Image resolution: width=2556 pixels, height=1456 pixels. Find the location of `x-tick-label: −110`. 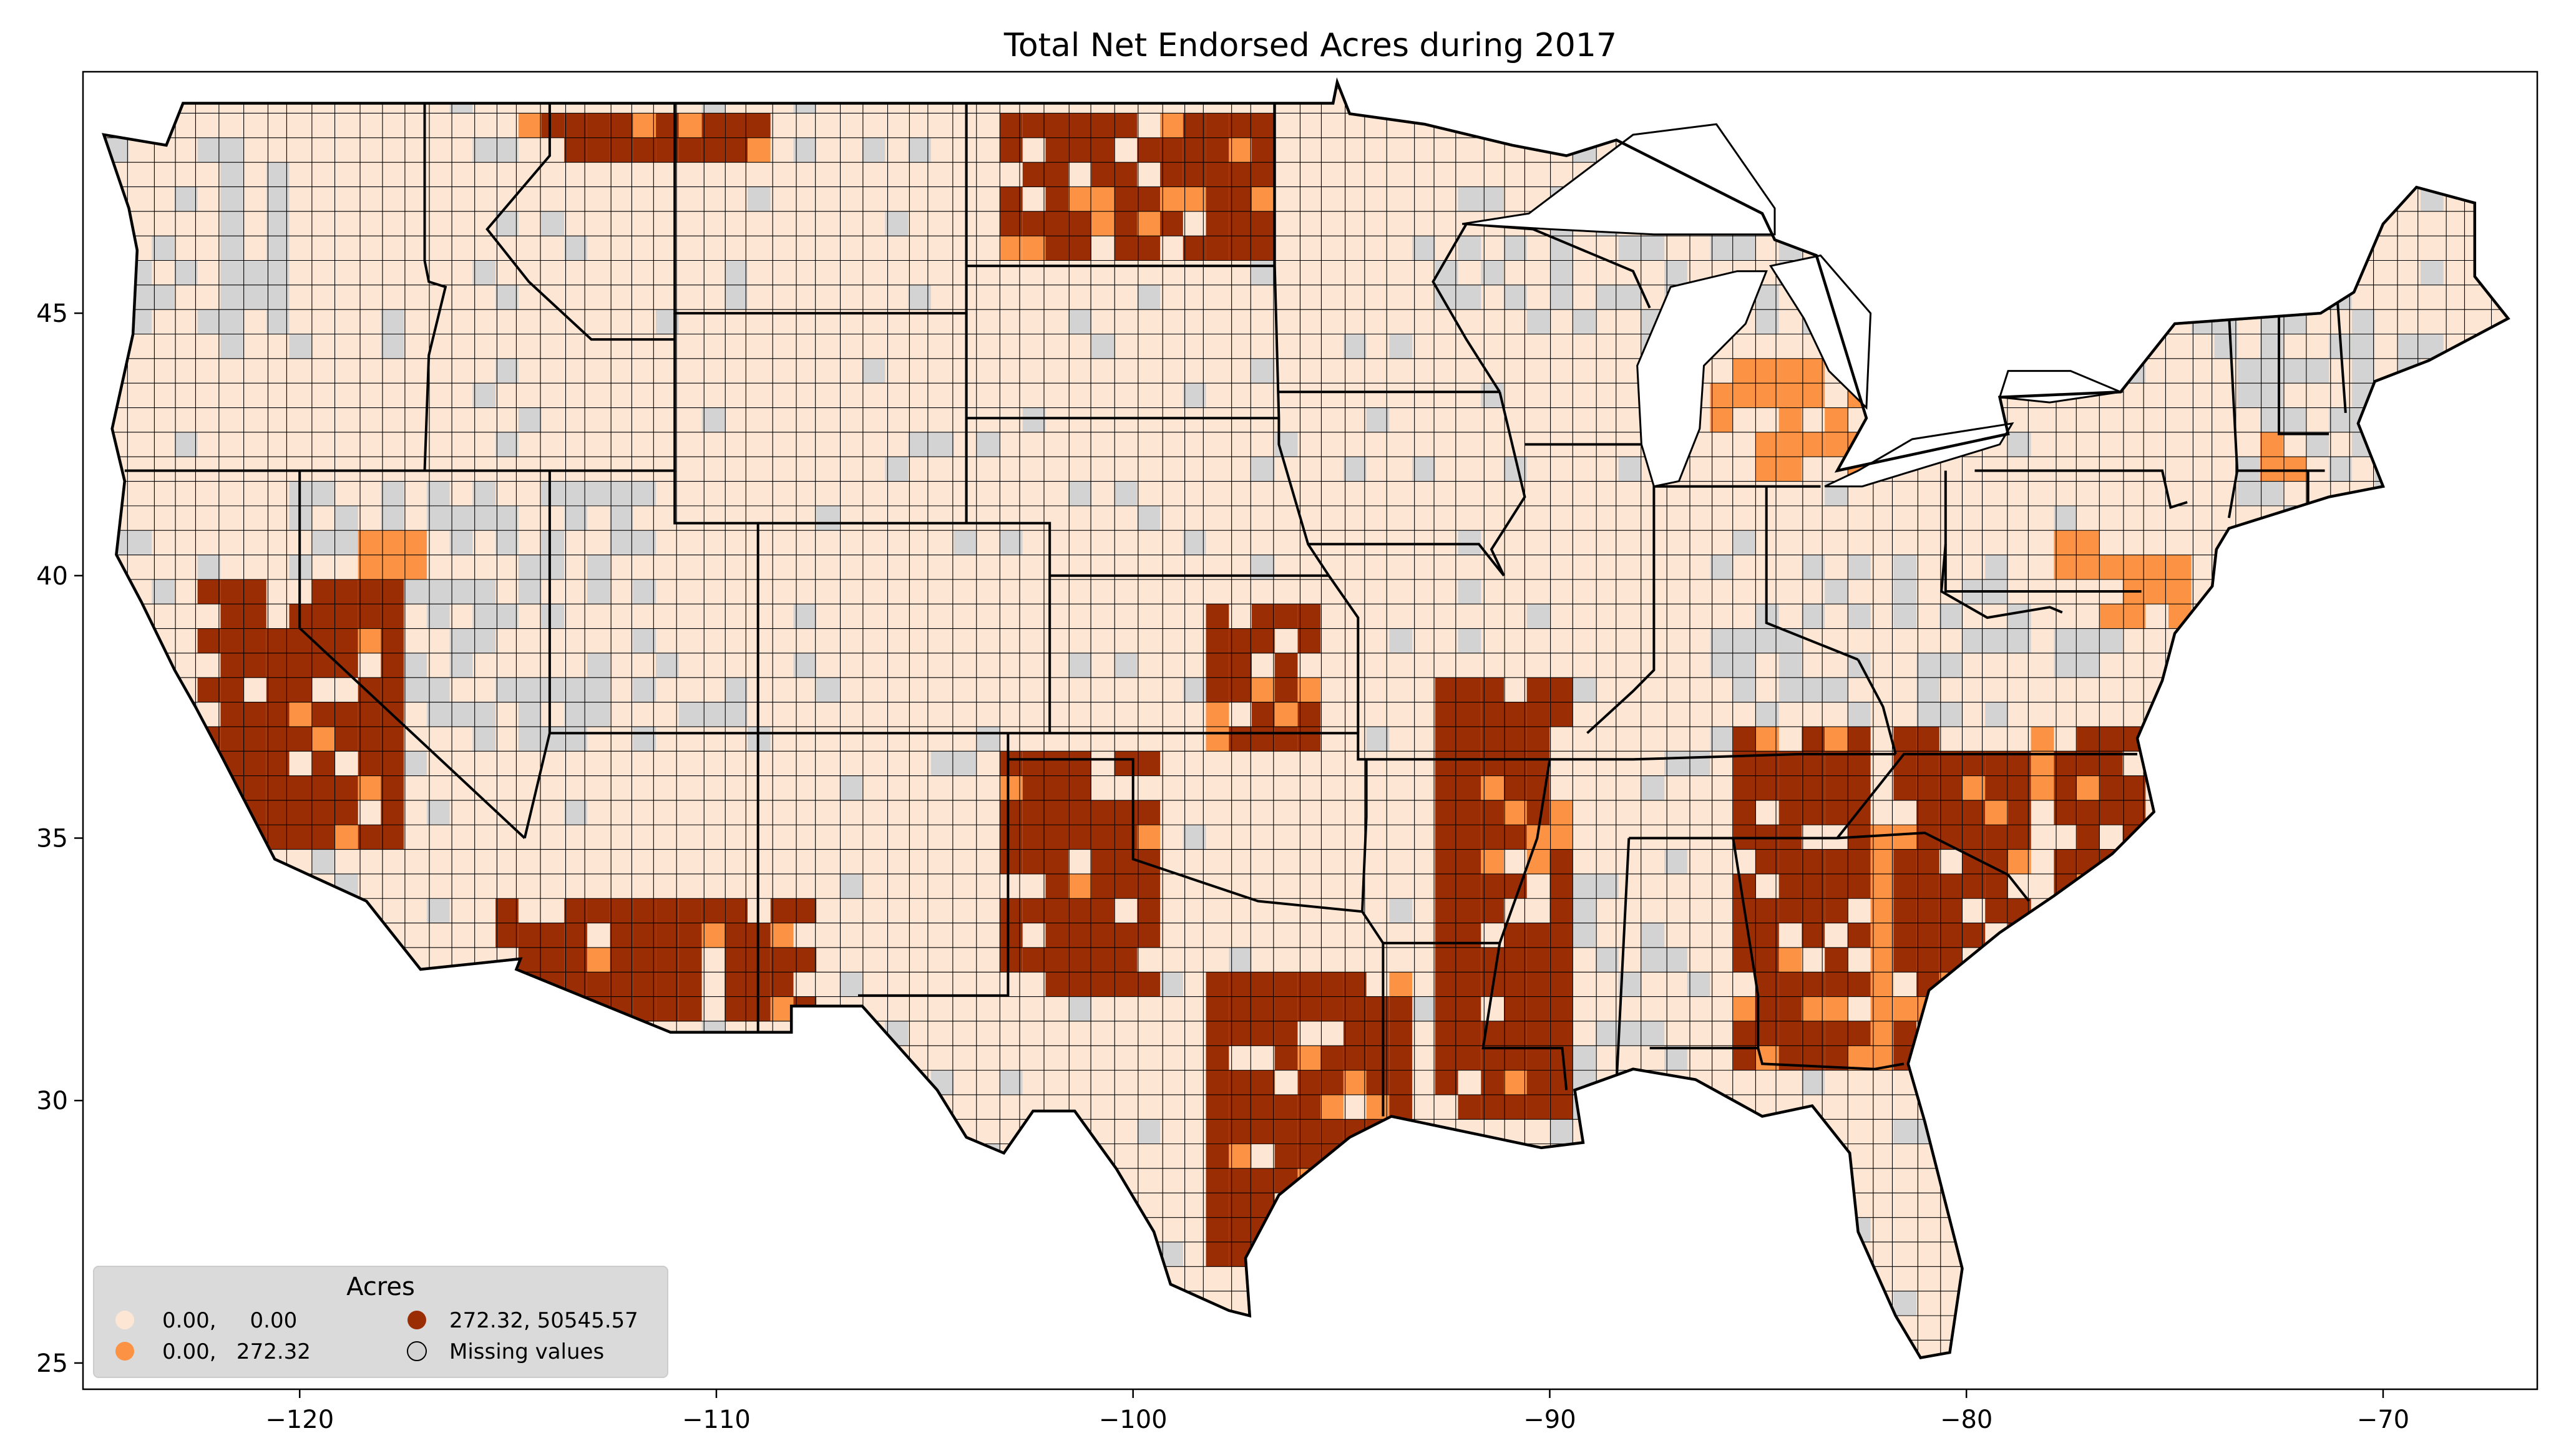

x-tick-label: −110 is located at coordinates (716, 1420).